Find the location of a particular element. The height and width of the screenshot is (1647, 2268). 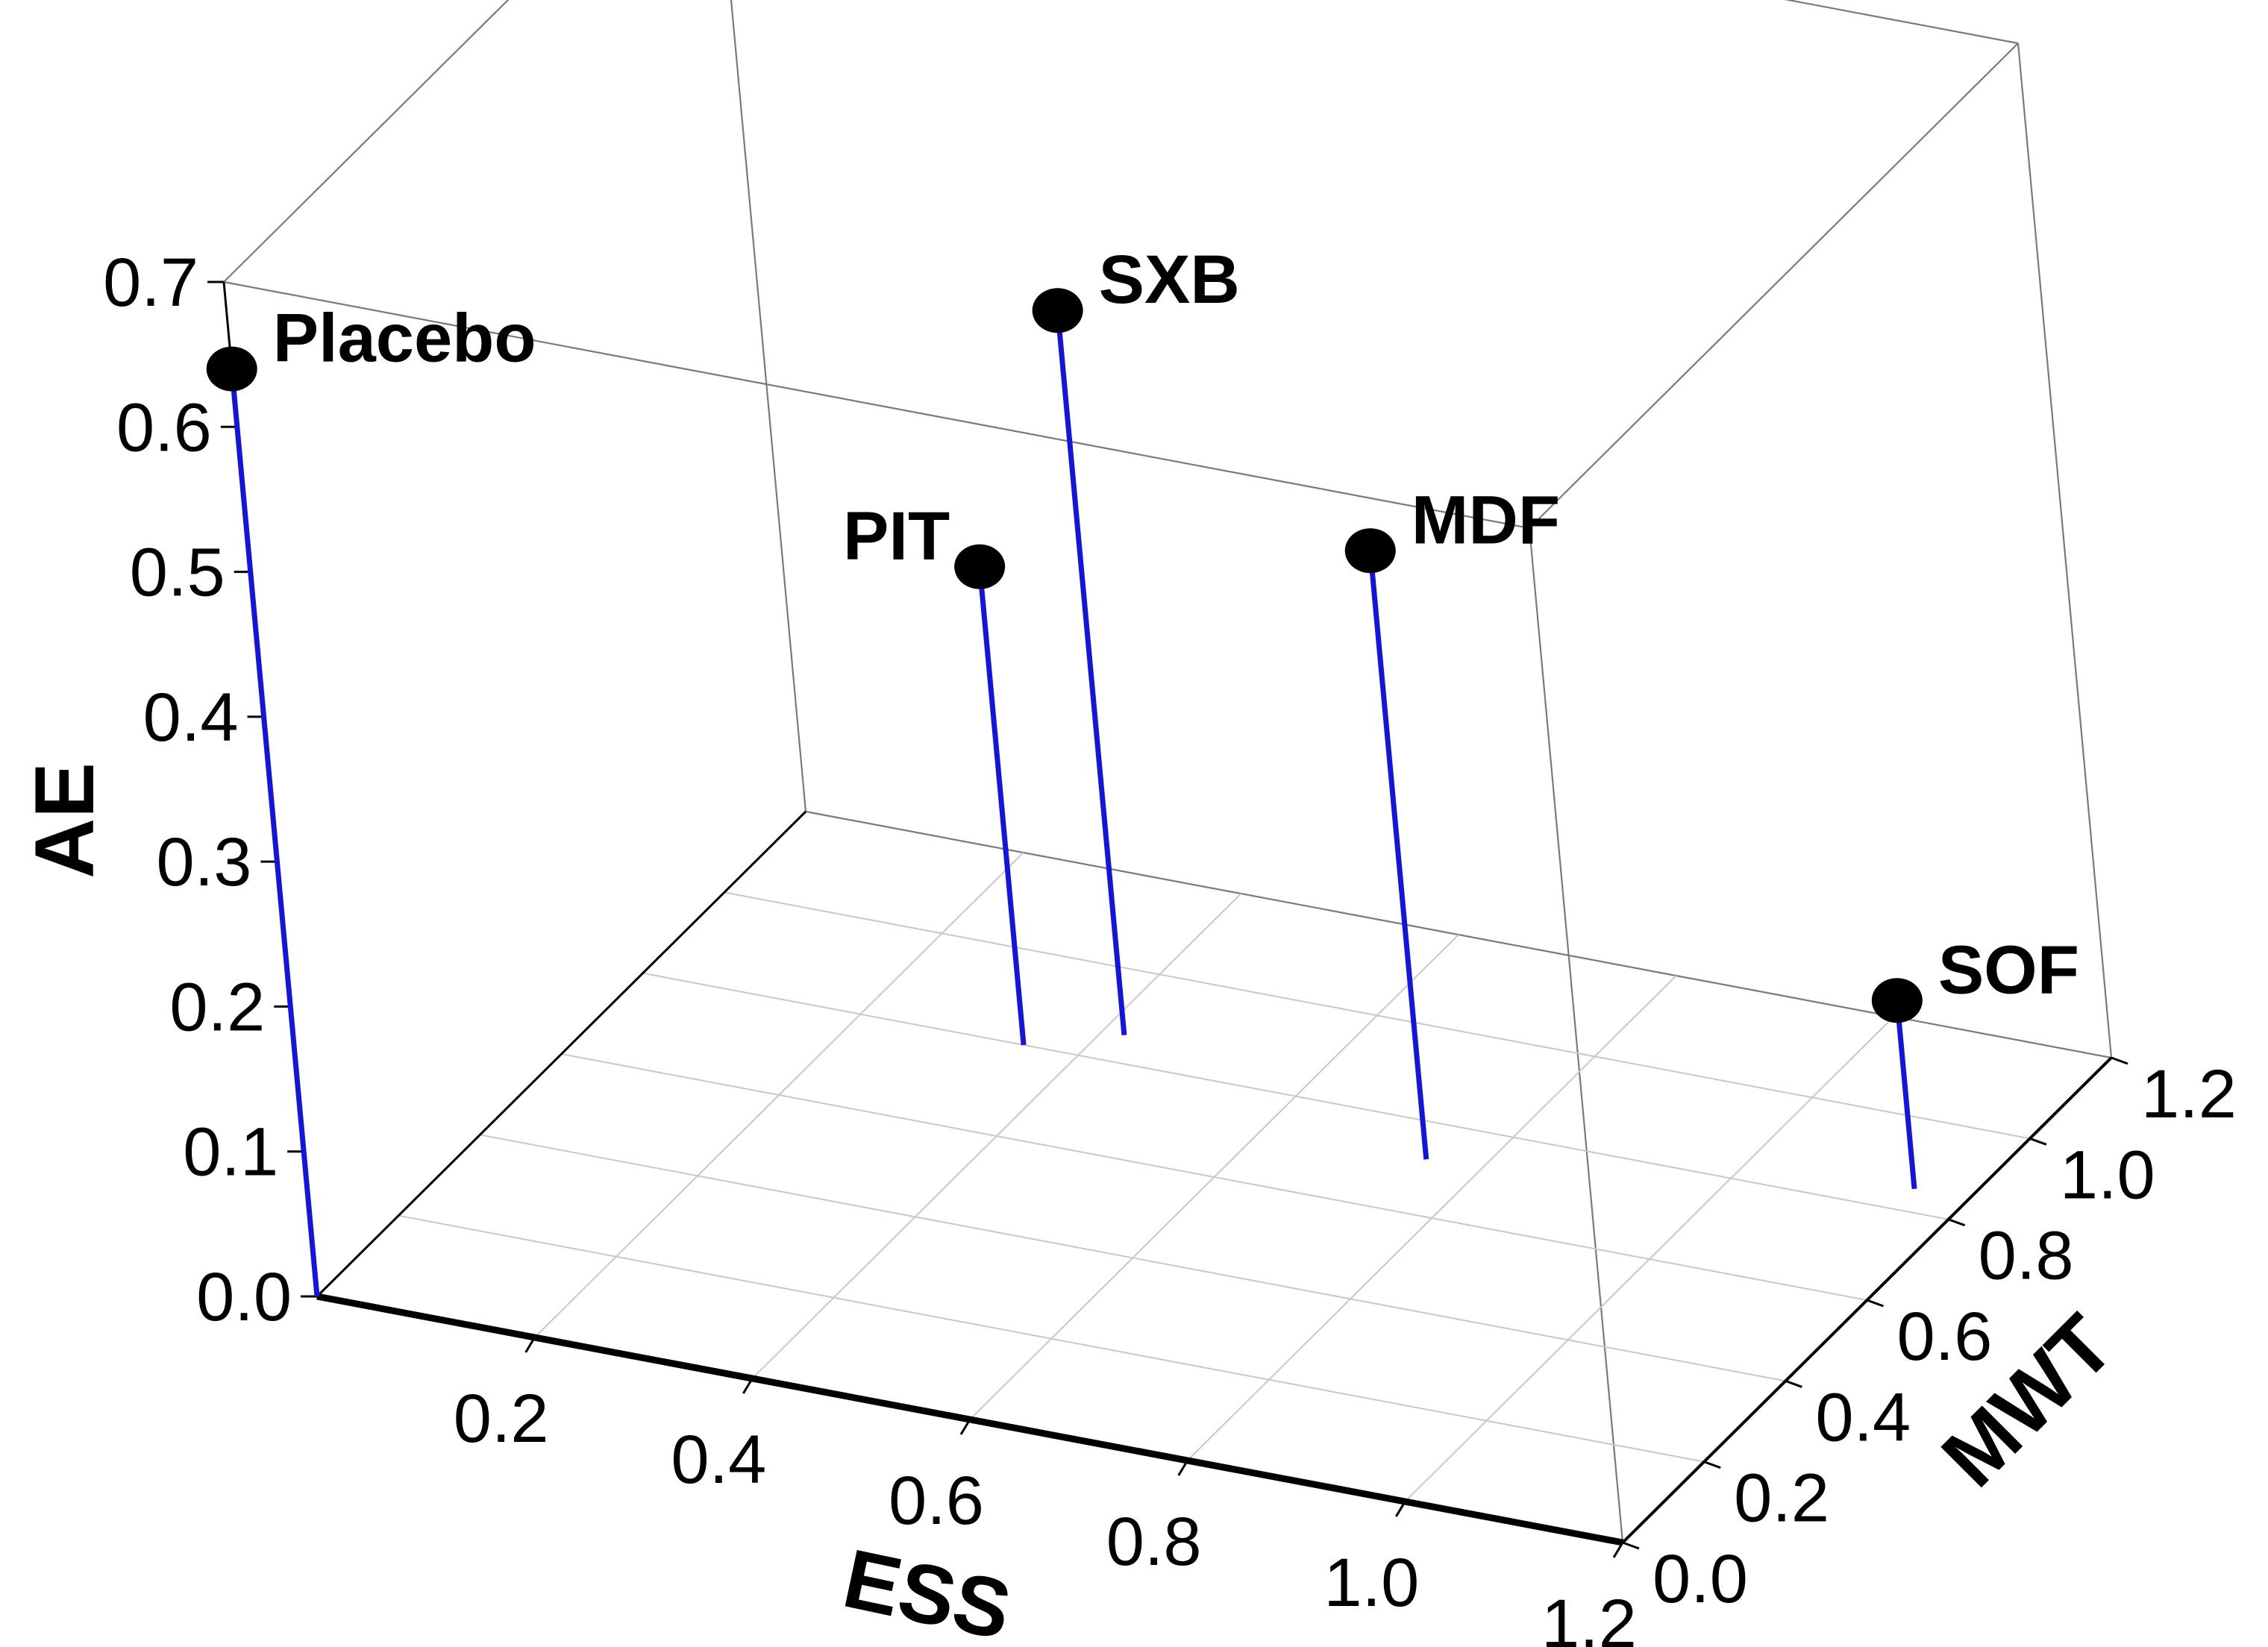

z-tick-label: 0.0 is located at coordinates (244, 1297).